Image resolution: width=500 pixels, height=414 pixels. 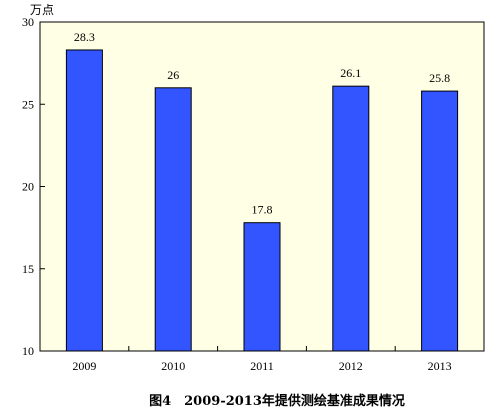 I want to click on x-tick-label-2011: 2011, so click(x=262, y=366).